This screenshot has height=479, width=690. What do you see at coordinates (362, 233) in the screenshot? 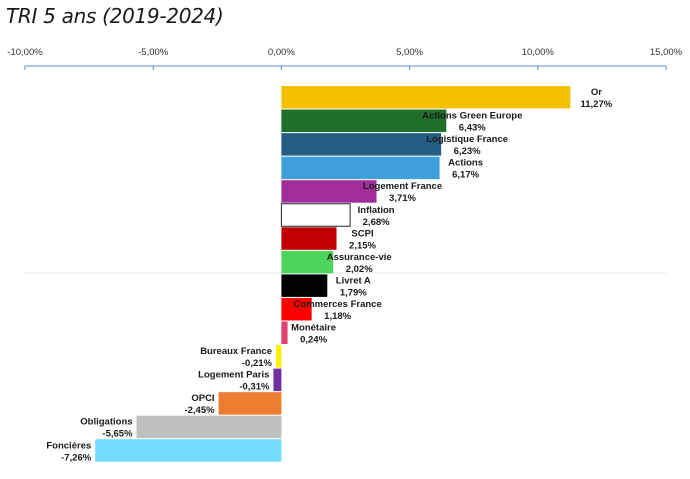
I see `bar-category-label: SCPI` at bounding box center [362, 233].